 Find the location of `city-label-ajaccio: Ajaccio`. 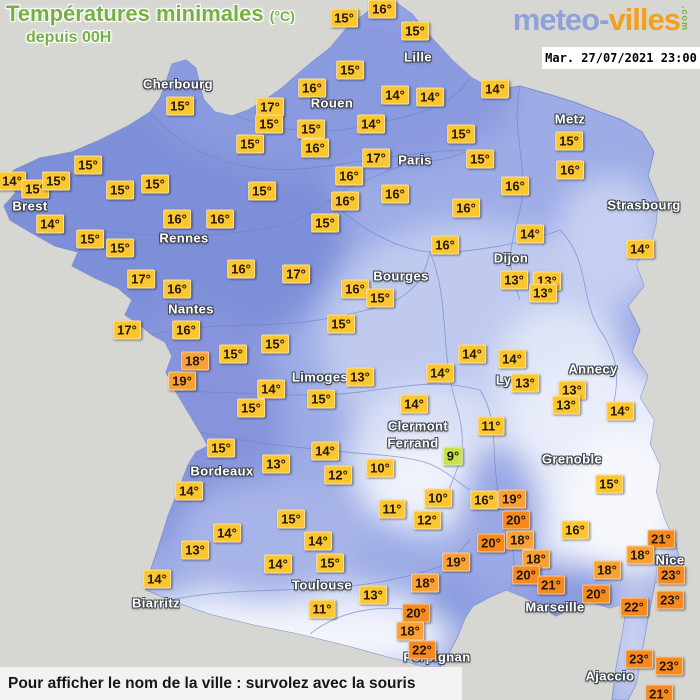

city-label-ajaccio: Ajaccio is located at coordinates (610, 676).